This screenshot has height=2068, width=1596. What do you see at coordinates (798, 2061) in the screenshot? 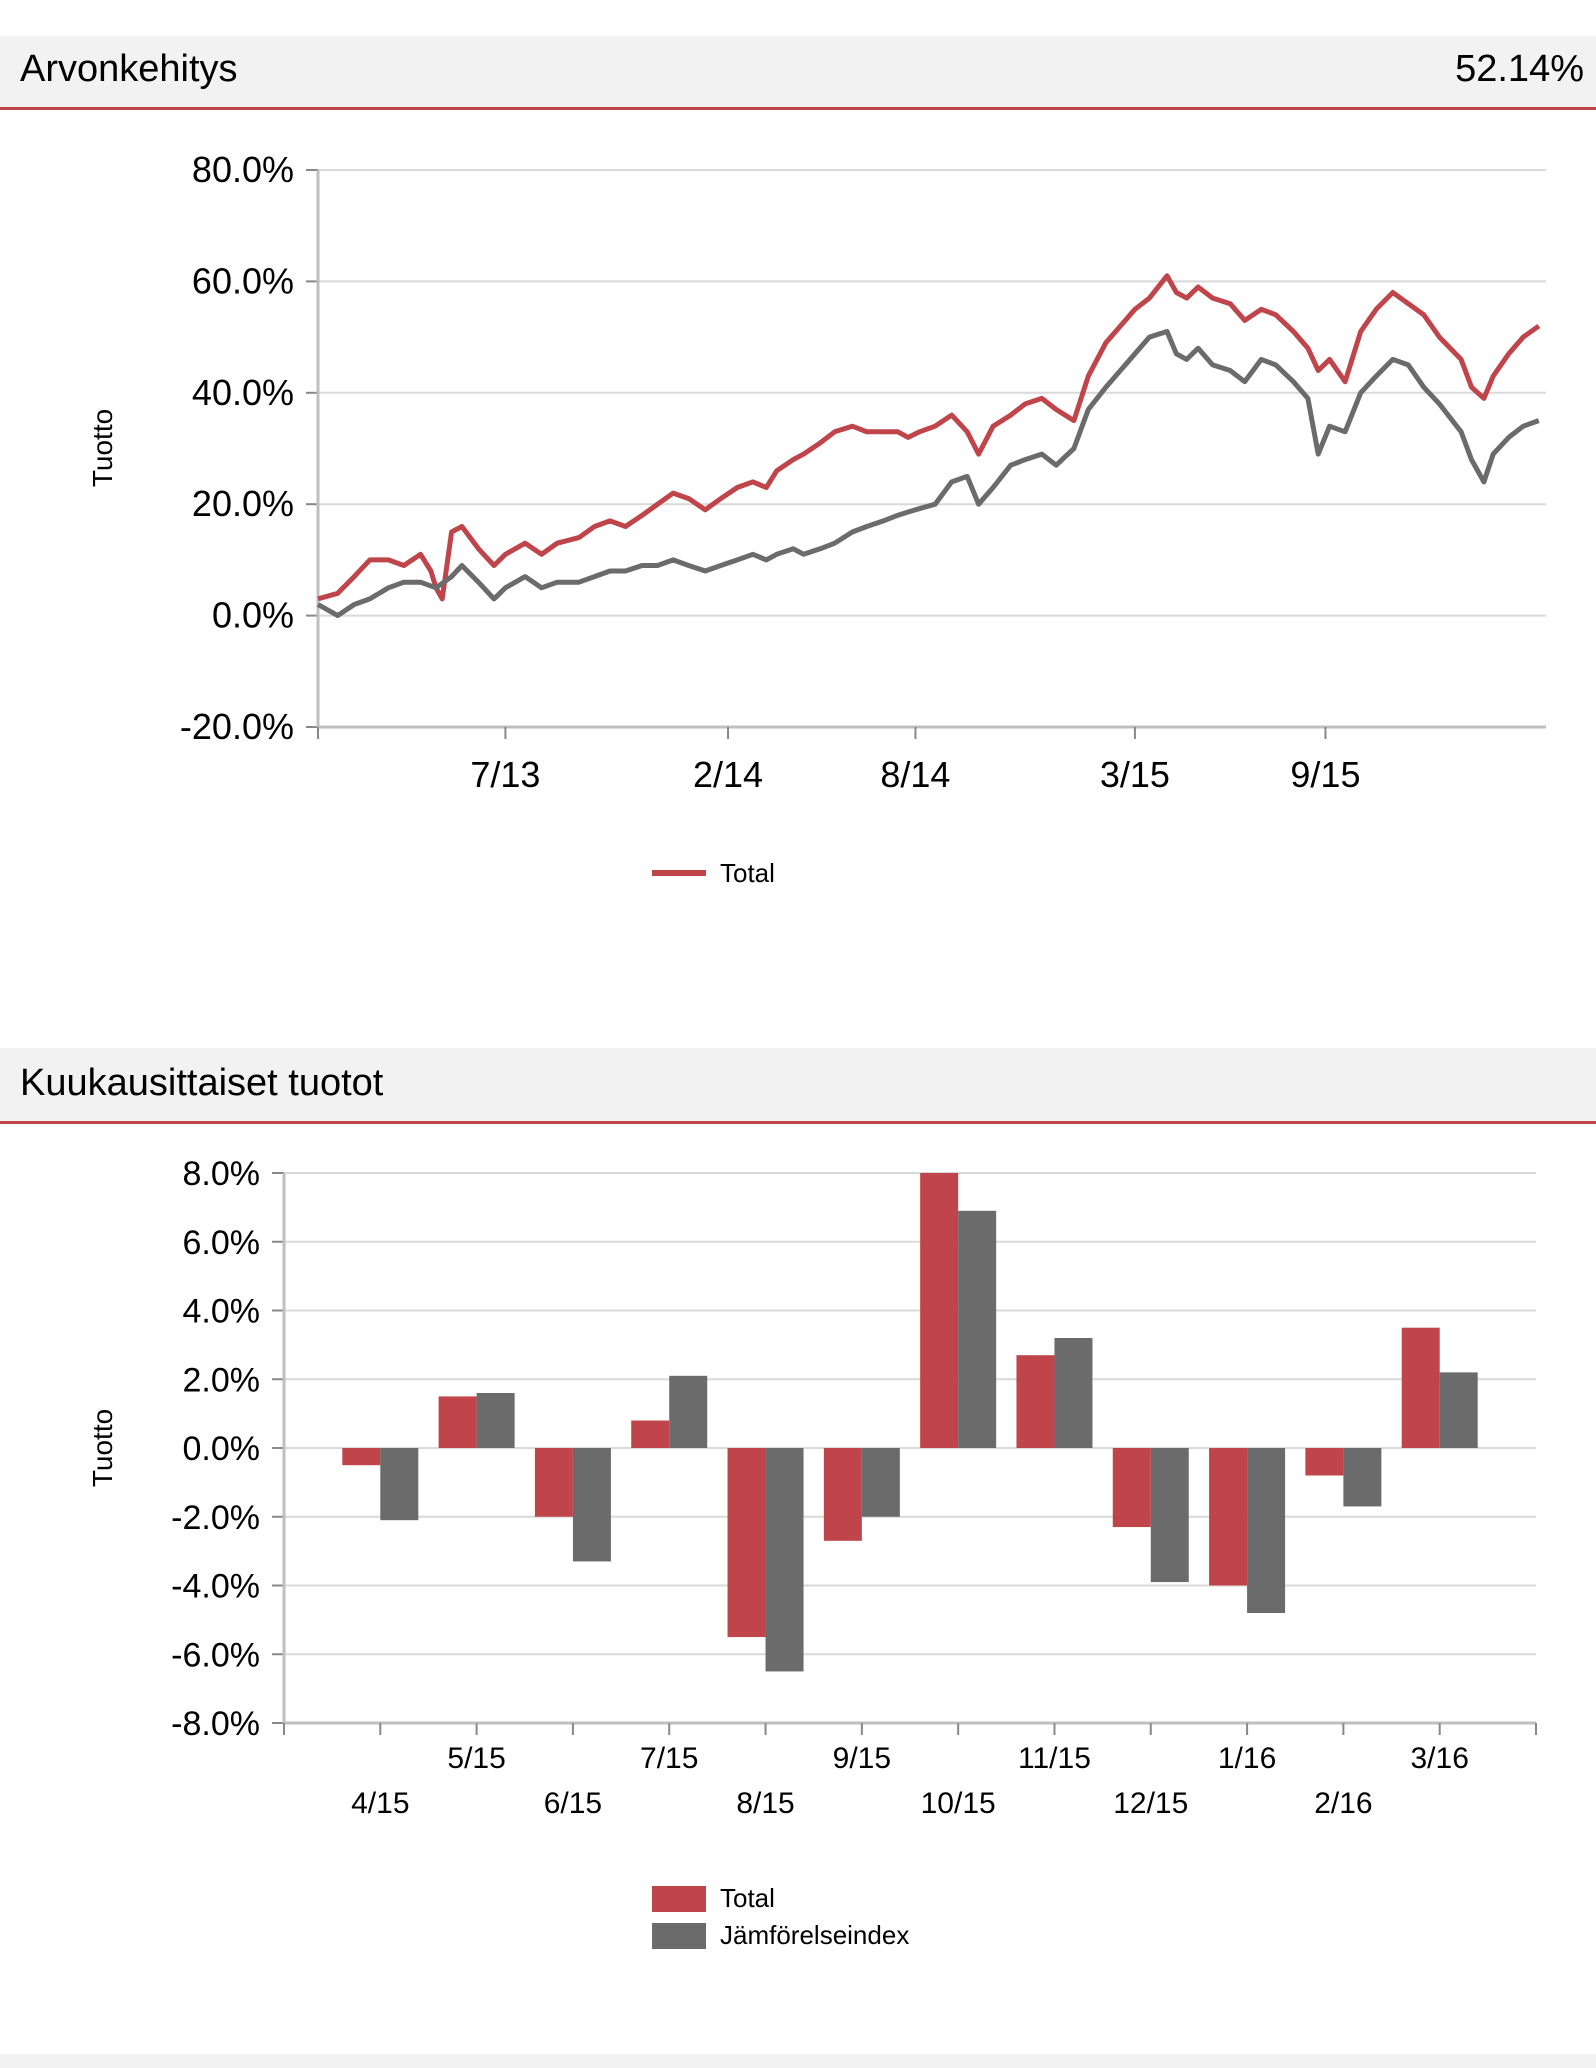
I see `footer-band` at bounding box center [798, 2061].